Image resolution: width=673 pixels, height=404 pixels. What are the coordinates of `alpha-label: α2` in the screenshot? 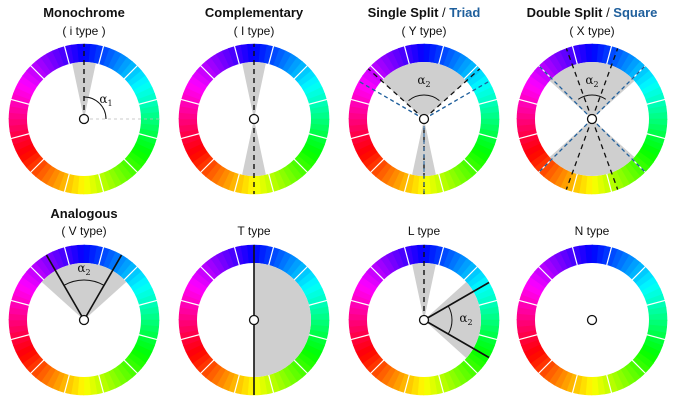 It's located at (465, 319).